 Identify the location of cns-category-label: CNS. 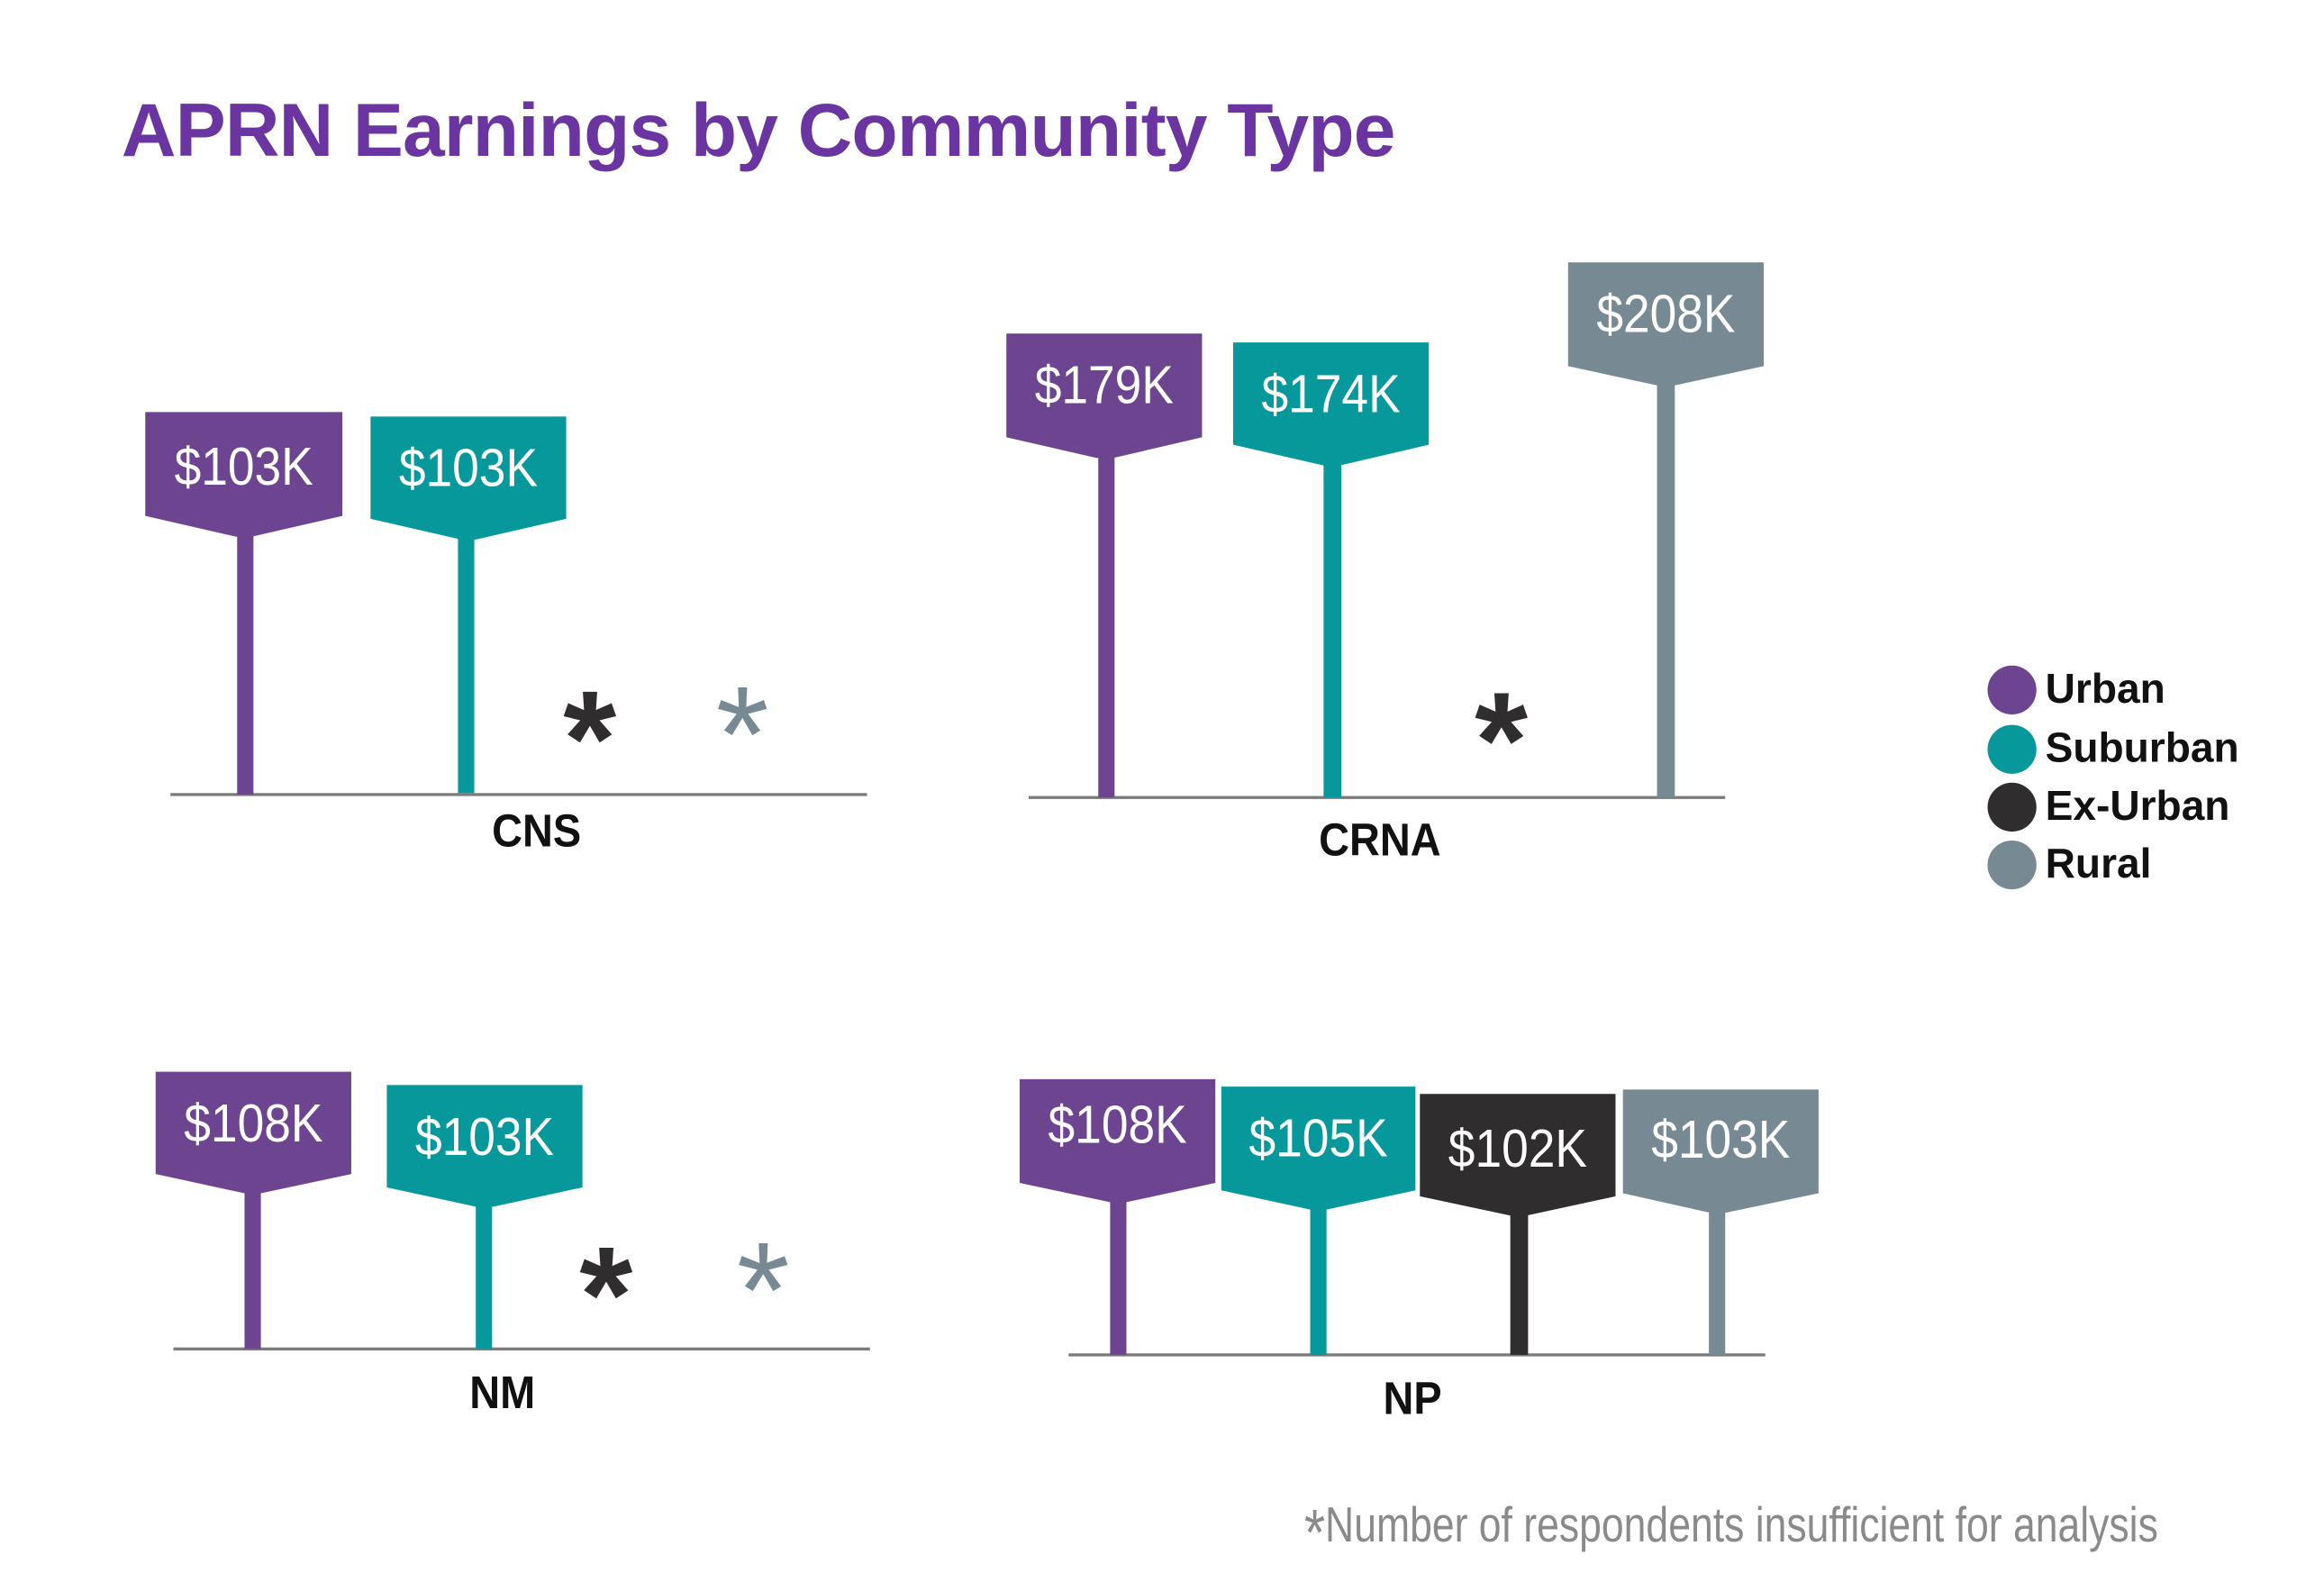
(537, 831).